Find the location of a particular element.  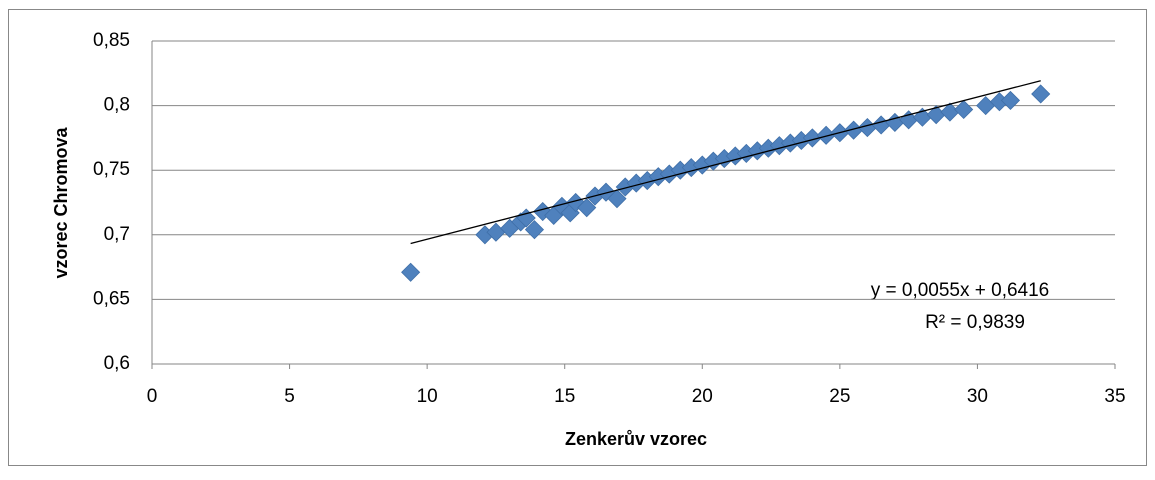

y-tick-label: 0,8 is located at coordinates (117, 105).